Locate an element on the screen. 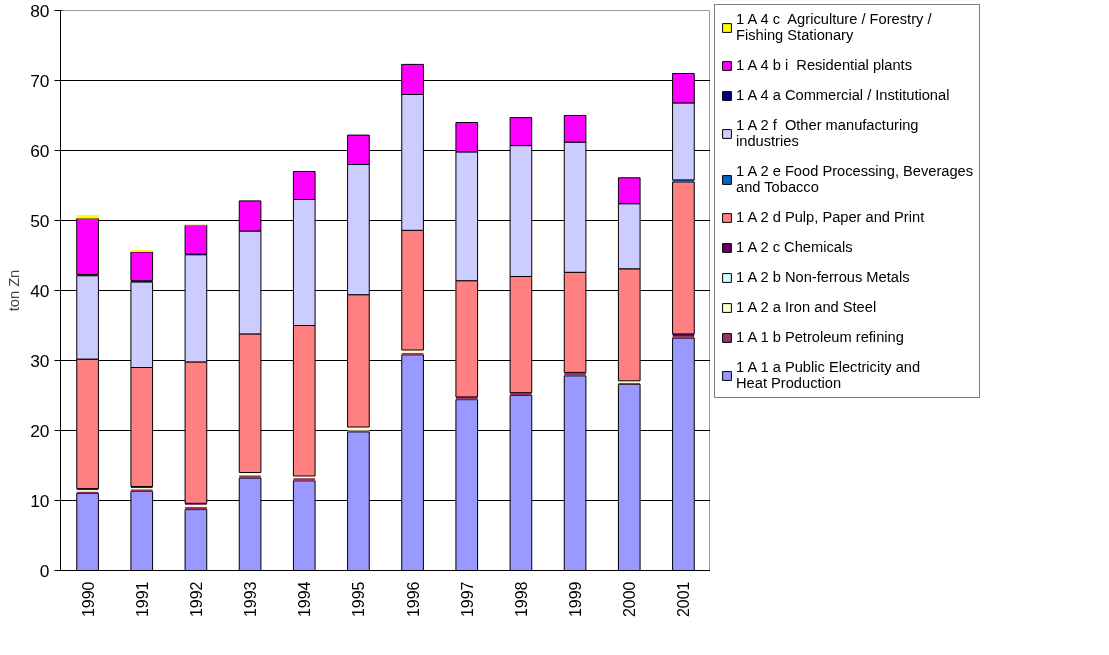 Image resolution: width=1109 pixels, height=655 pixels. legend-label: 1 A 2 d Pulp, Paper and Print is located at coordinates (830, 217).